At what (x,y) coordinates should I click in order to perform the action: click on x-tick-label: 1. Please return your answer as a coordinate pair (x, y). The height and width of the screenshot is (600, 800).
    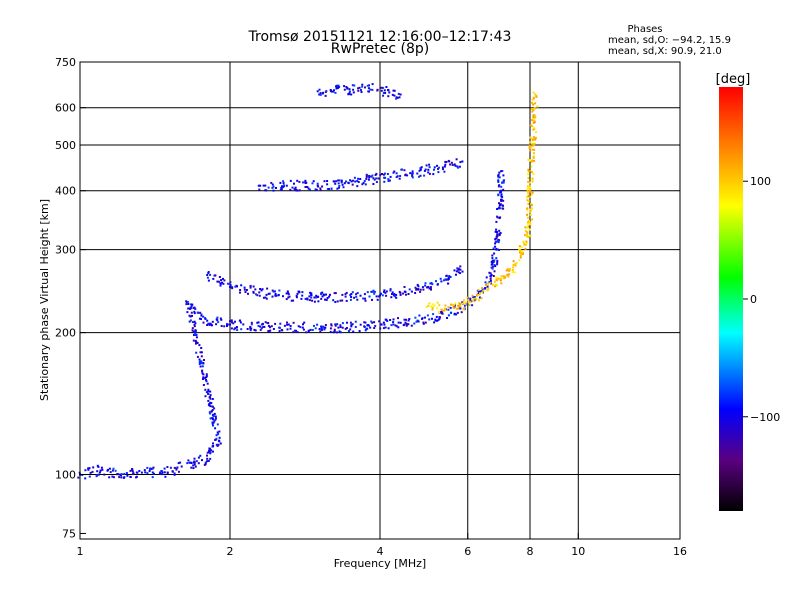
    Looking at the image, I should click on (80, 551).